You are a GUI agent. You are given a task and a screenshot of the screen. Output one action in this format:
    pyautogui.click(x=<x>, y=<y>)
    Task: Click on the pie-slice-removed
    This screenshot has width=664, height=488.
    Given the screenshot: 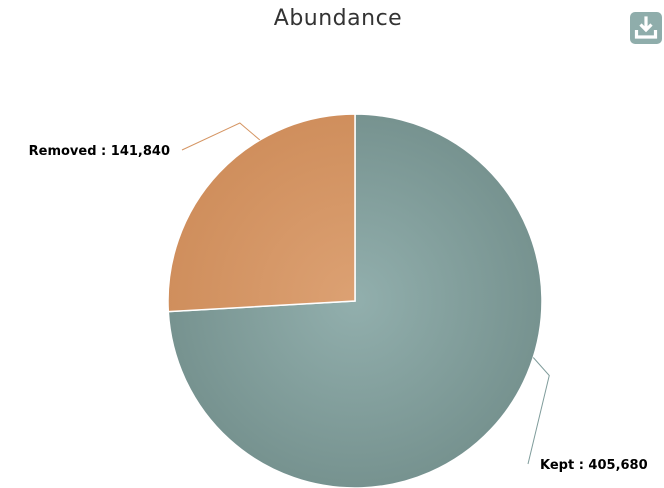 What is the action you would take?
    pyautogui.click(x=261, y=213)
    